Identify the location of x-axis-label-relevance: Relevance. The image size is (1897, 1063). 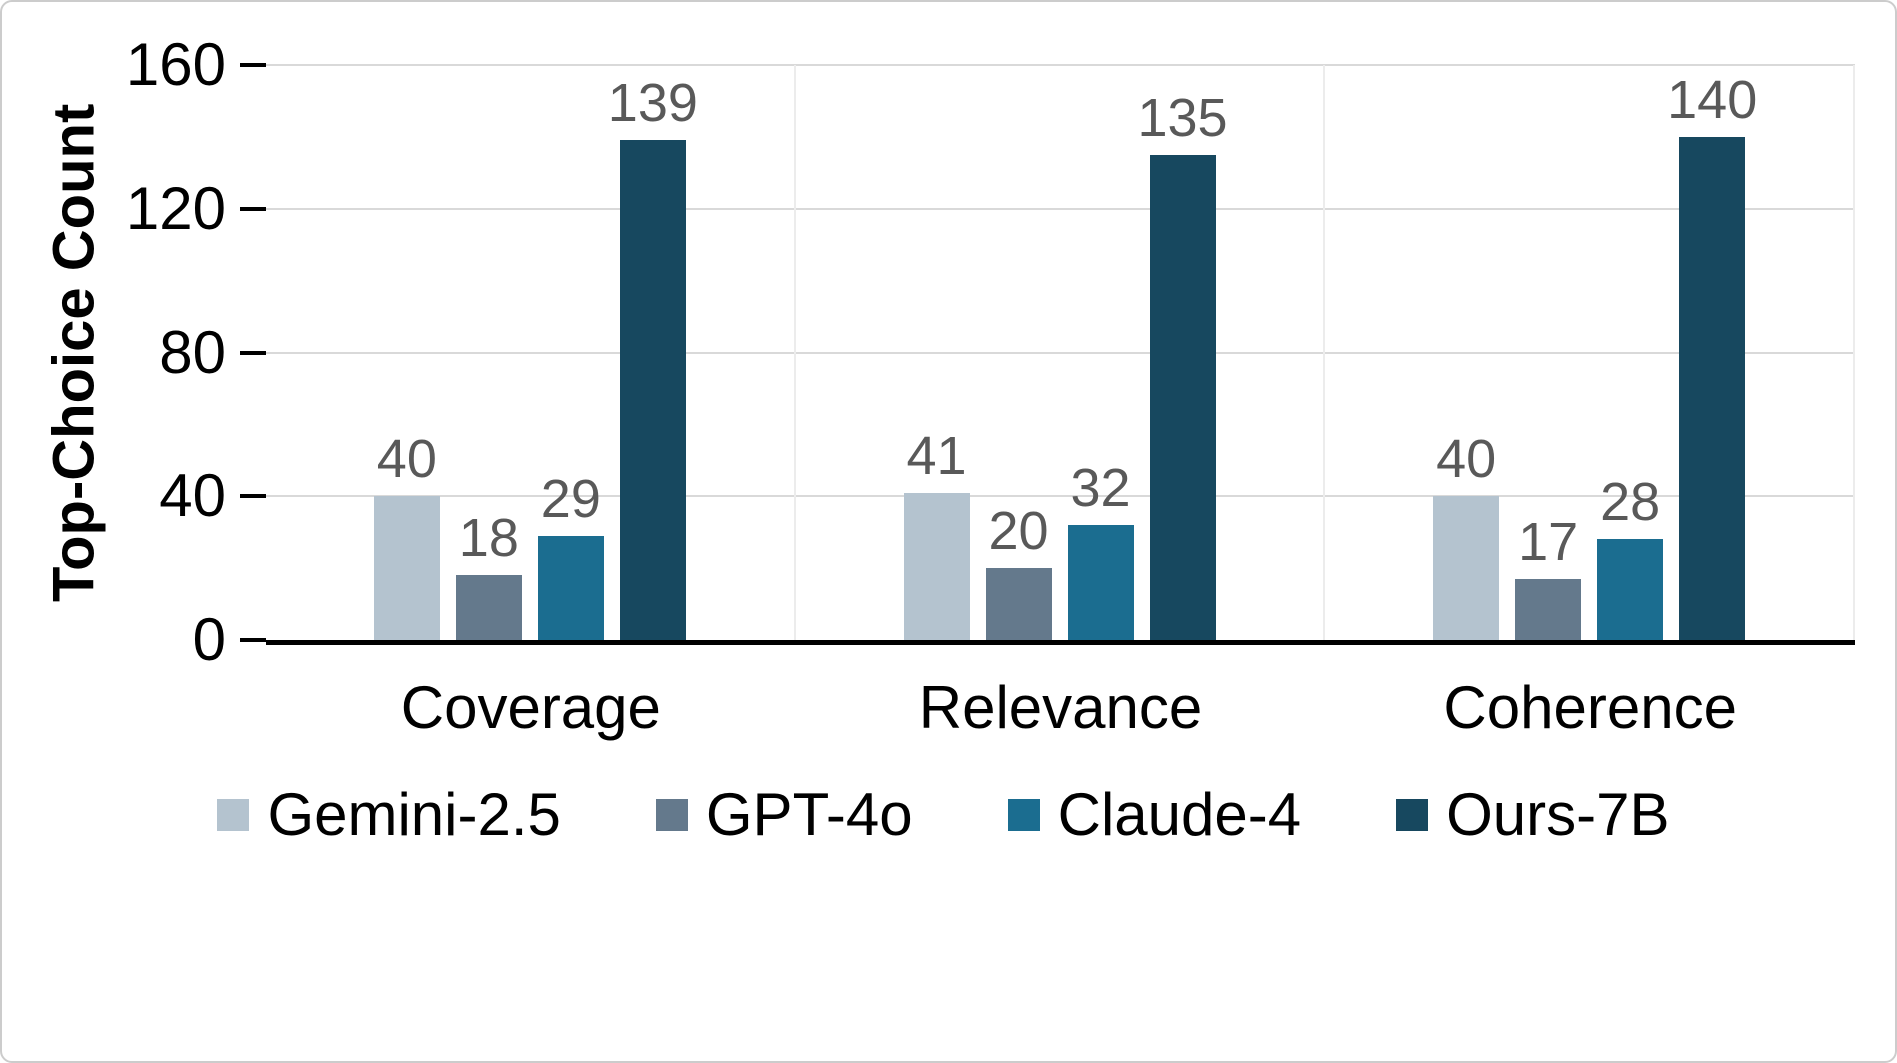
(1060, 707).